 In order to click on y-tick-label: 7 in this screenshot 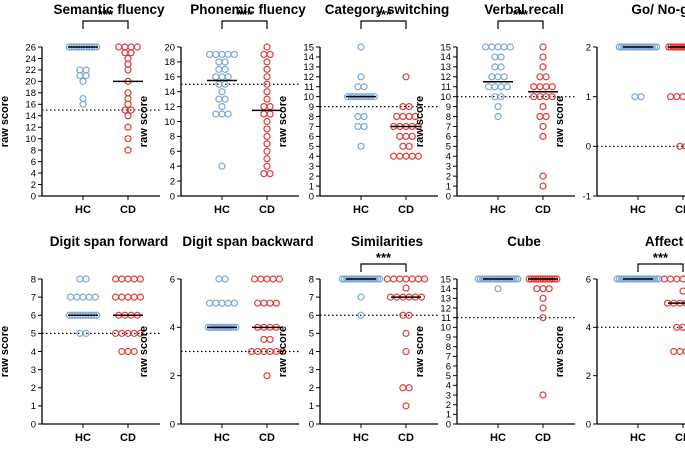, I will do `click(448, 127)`.